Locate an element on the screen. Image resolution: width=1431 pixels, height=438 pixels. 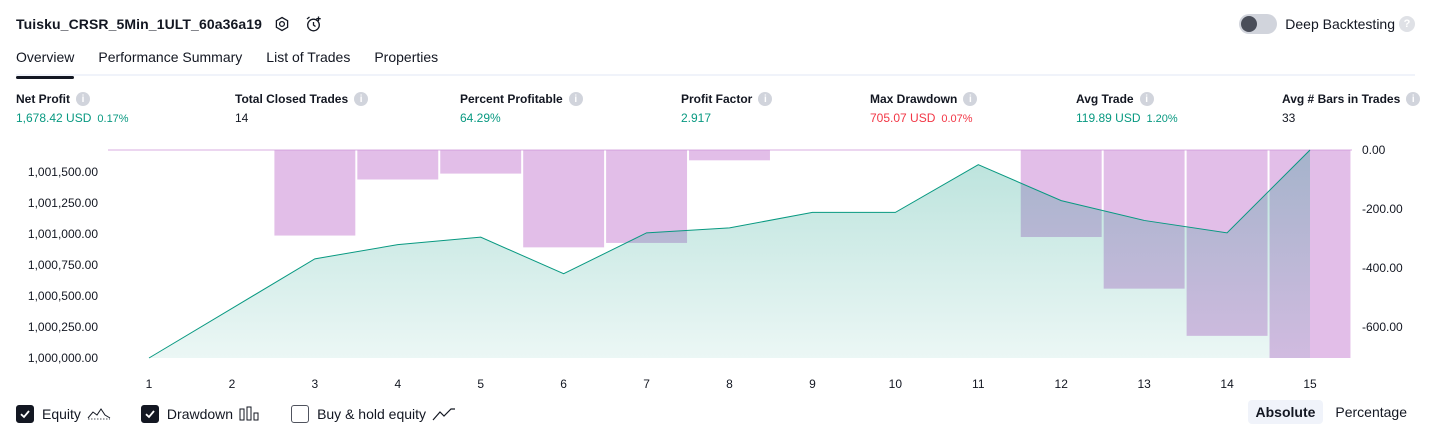
x-axis-tick: 6 is located at coordinates (563, 384).